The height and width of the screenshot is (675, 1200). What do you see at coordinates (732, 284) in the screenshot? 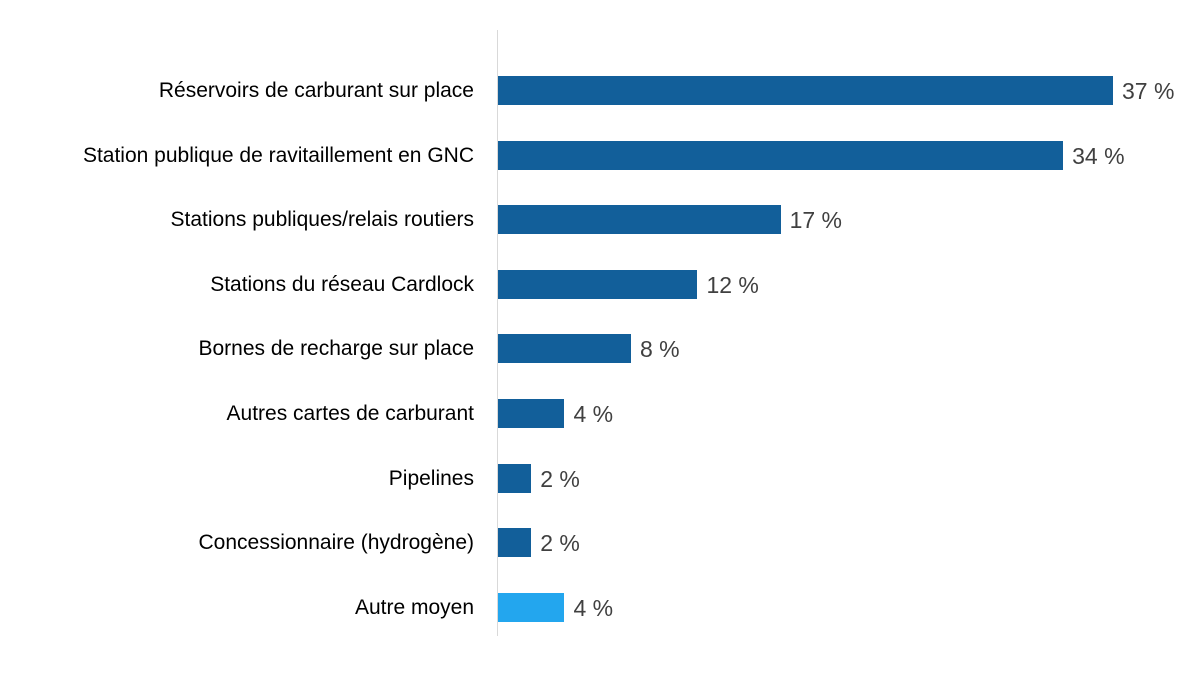
I see `value-label: 12 %` at bounding box center [732, 284].